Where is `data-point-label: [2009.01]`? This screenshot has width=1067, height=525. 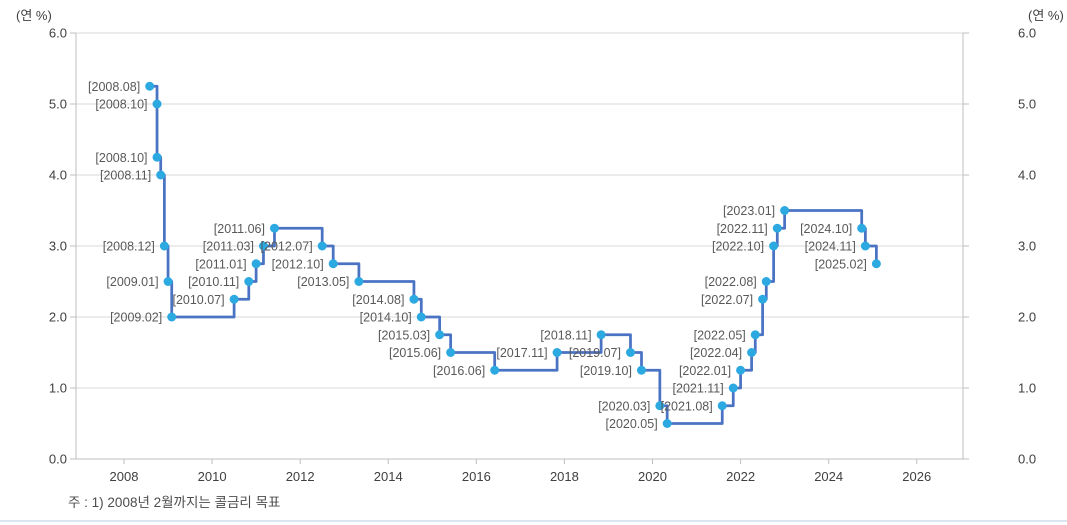
data-point-label: [2009.01] is located at coordinates (132, 282).